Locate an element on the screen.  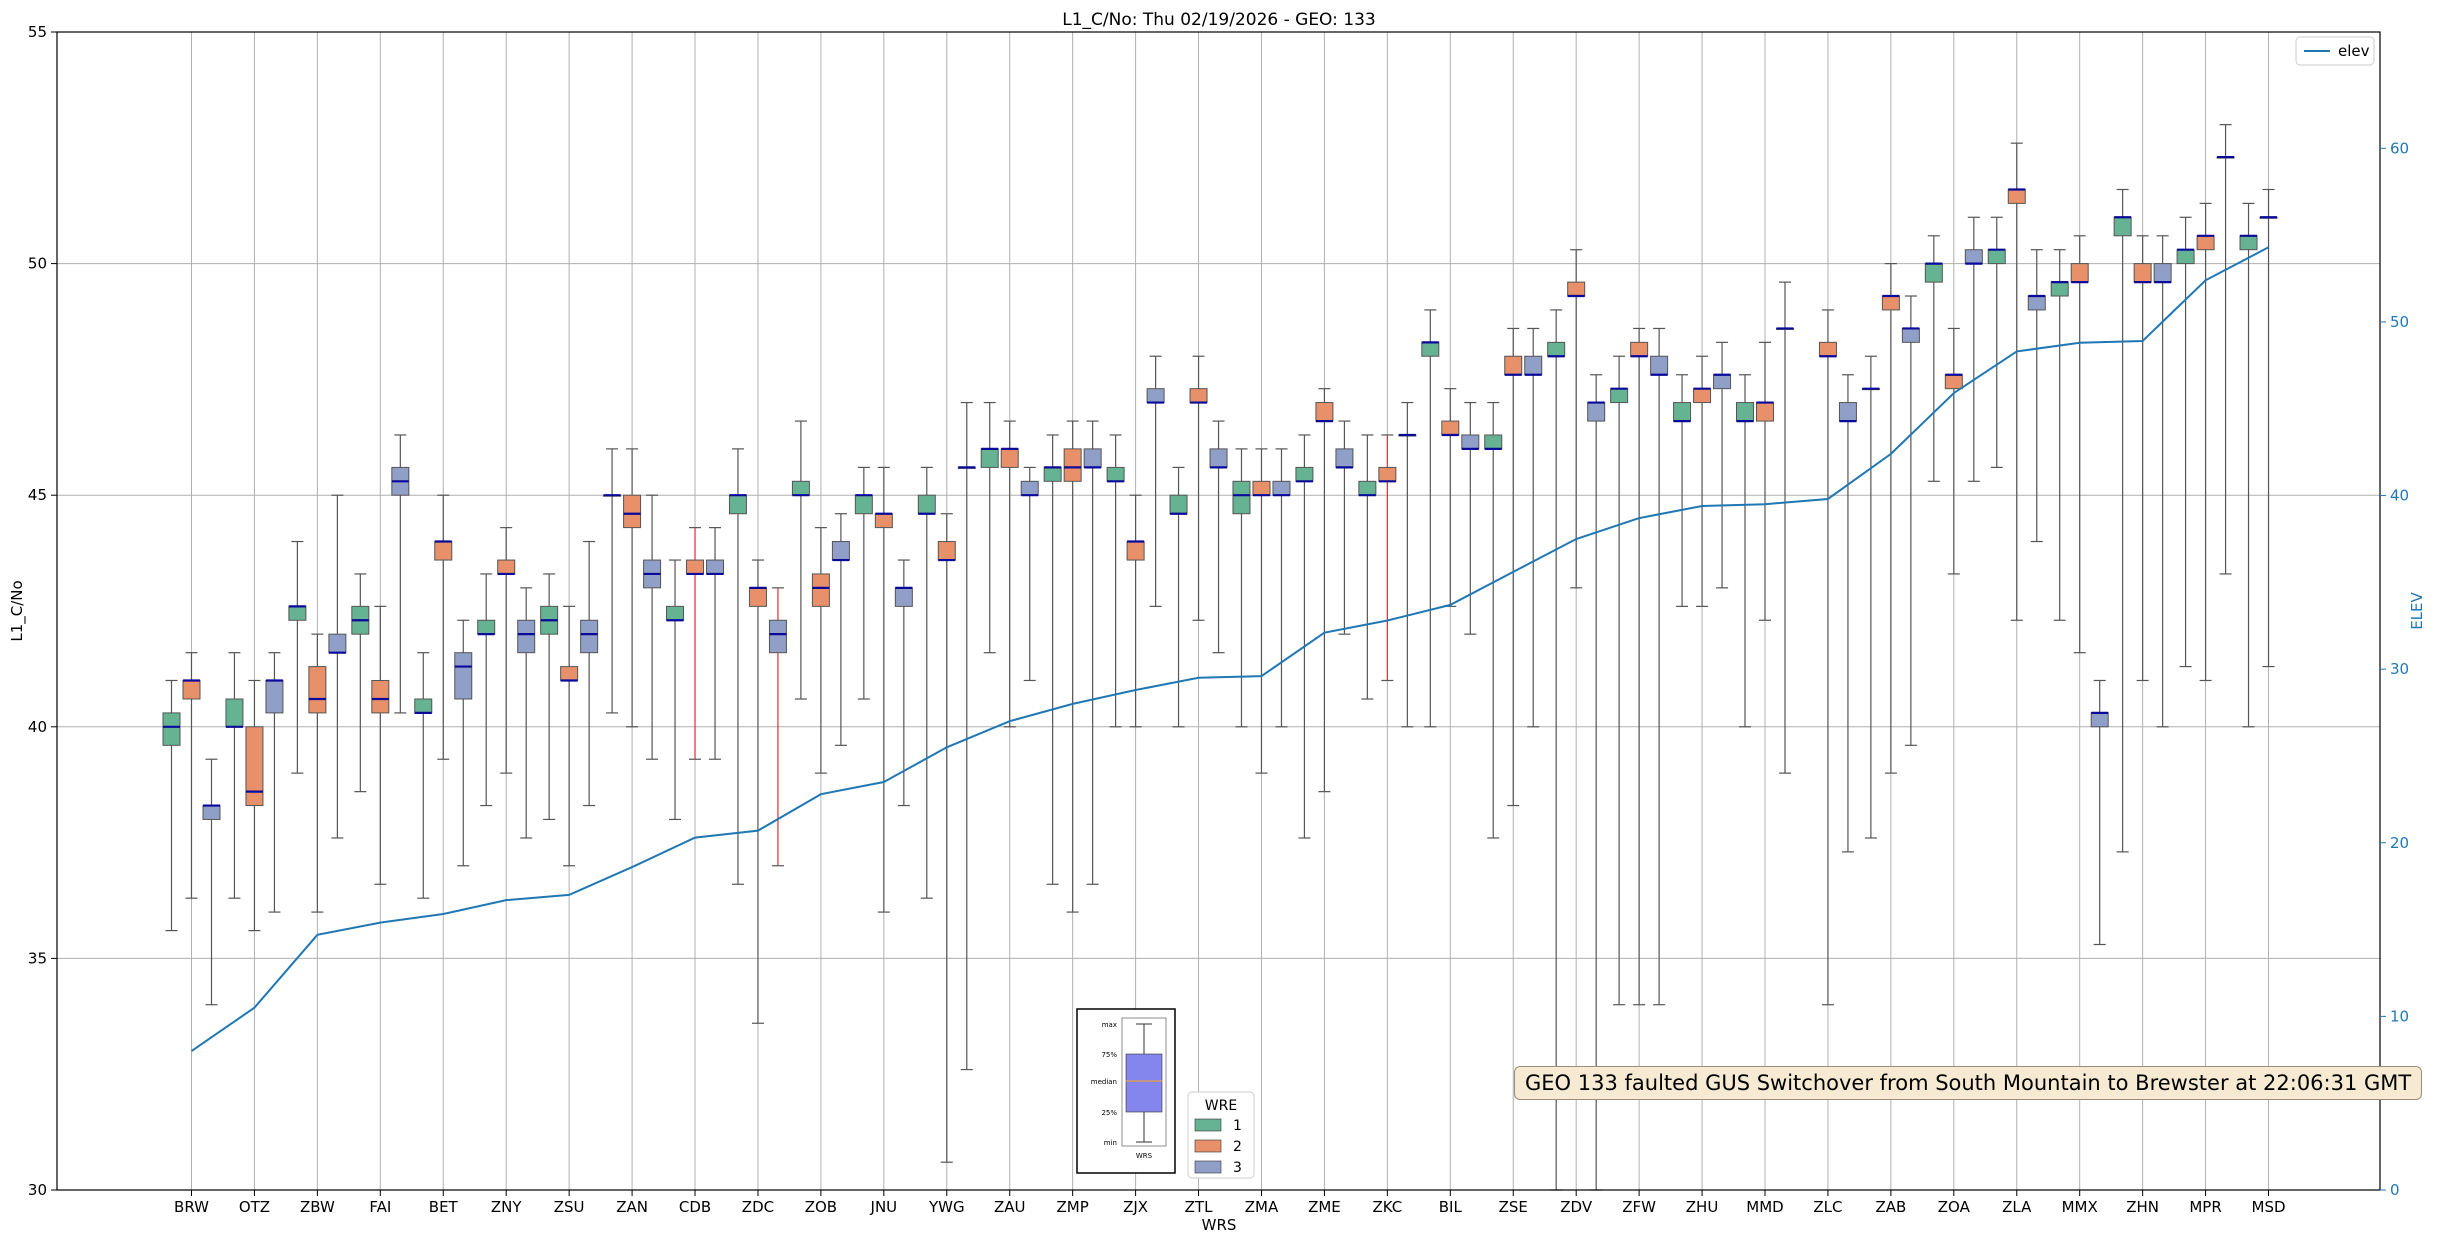
y-tick-label: 40 is located at coordinates (37, 727).